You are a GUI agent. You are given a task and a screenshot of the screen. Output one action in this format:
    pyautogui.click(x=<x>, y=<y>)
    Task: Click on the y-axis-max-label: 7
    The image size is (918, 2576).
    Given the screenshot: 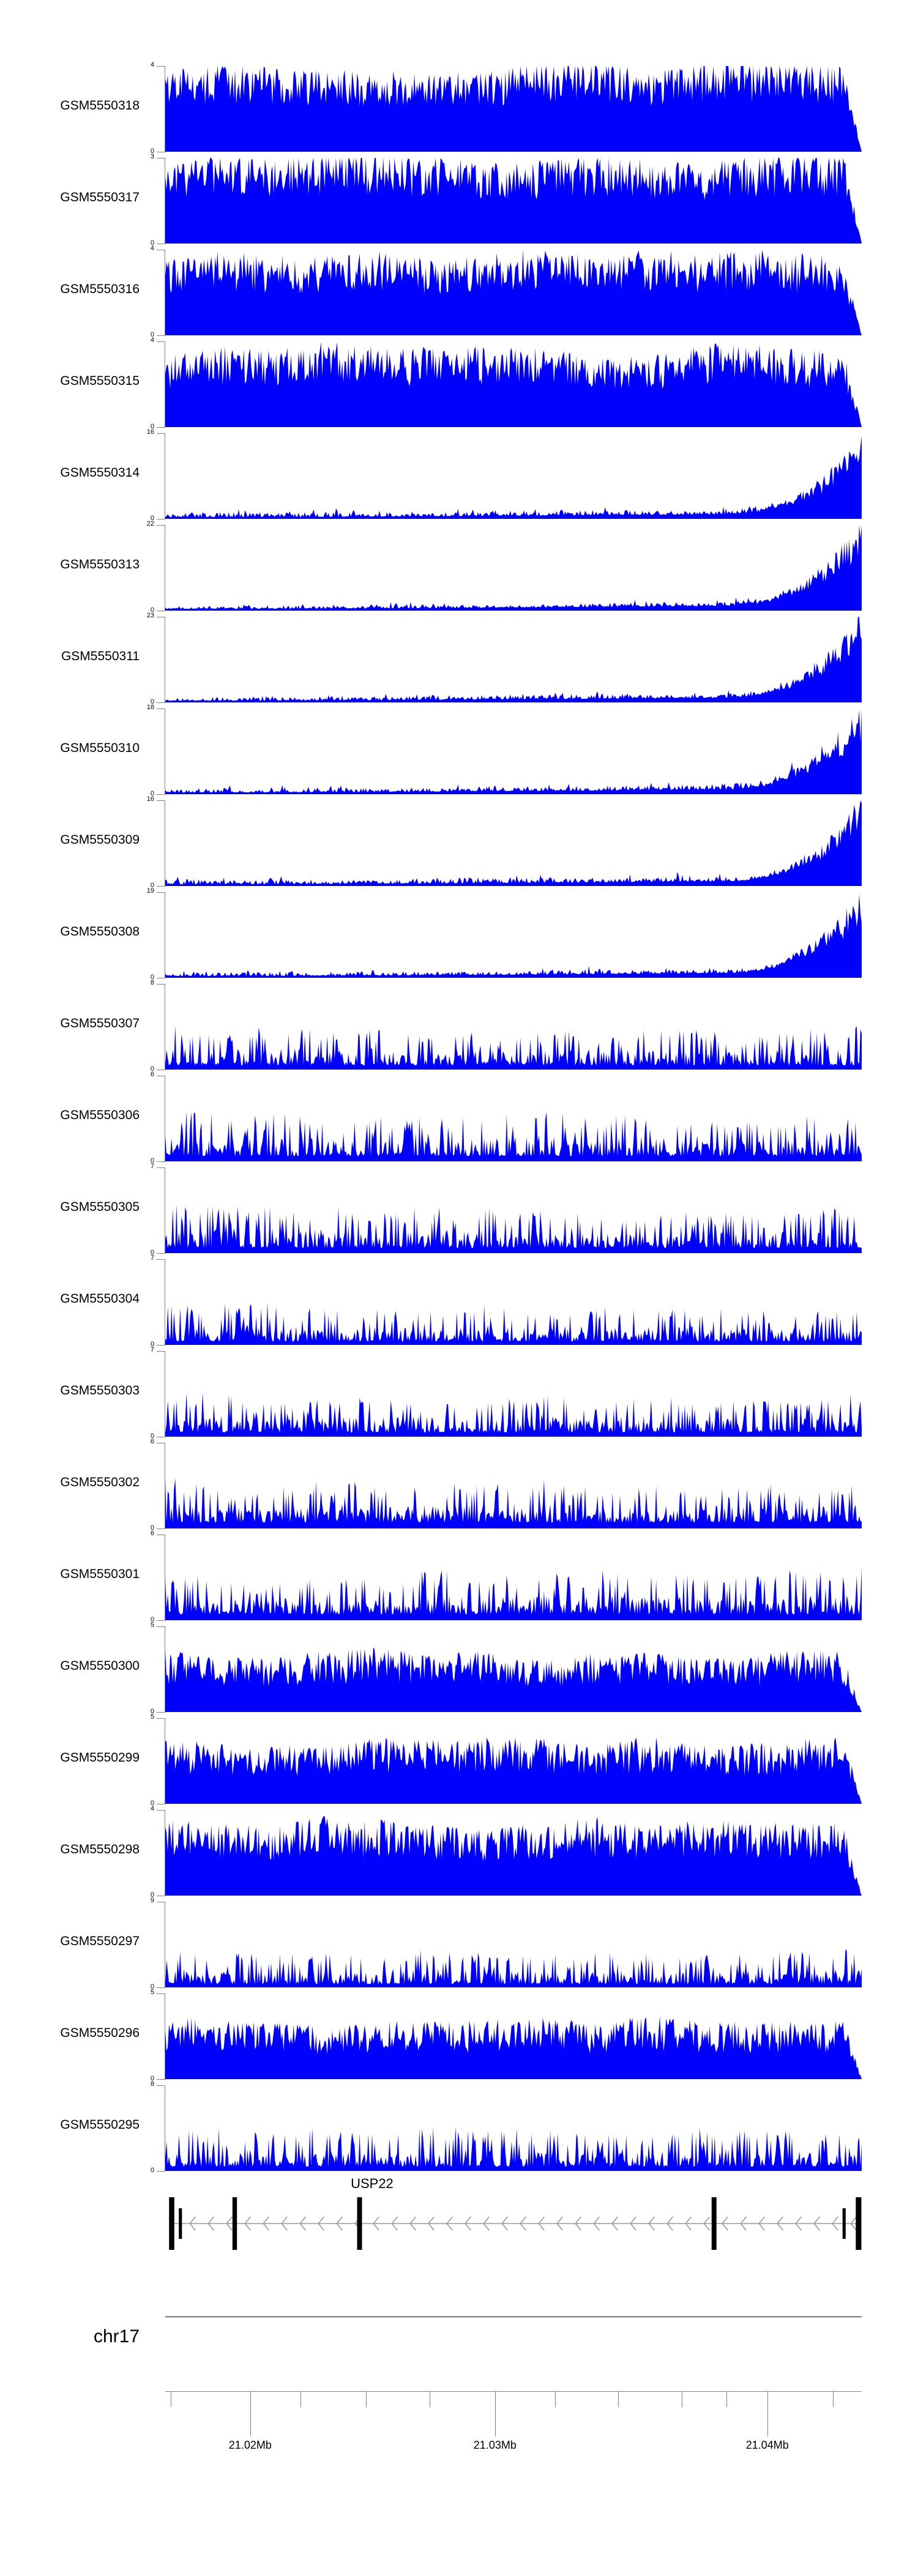 What is the action you would take?
    pyautogui.click(x=152, y=1258)
    